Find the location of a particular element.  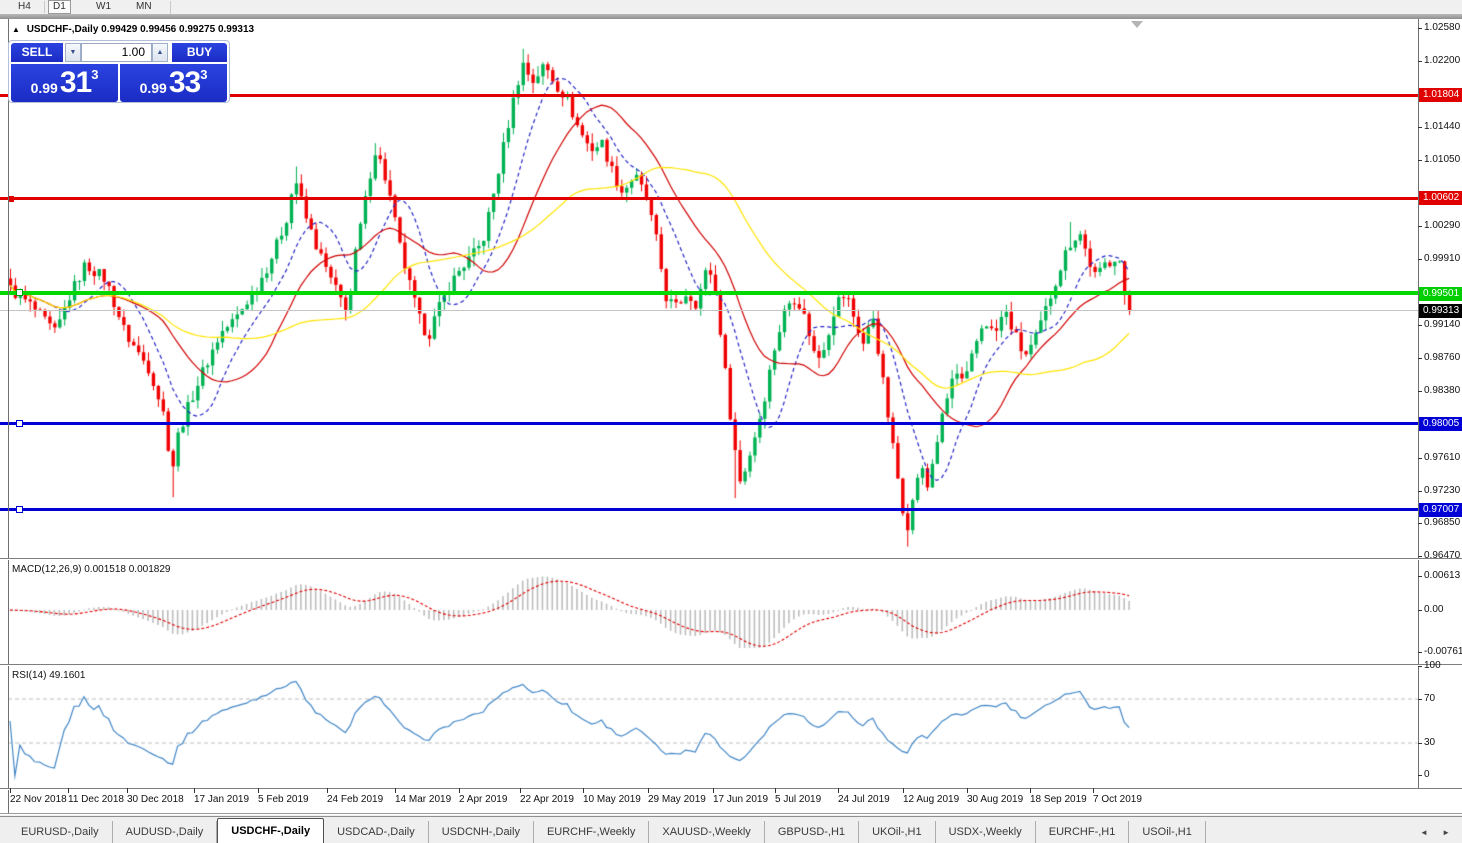

date-label: 18 Sep 2019 is located at coordinates (1058, 796).